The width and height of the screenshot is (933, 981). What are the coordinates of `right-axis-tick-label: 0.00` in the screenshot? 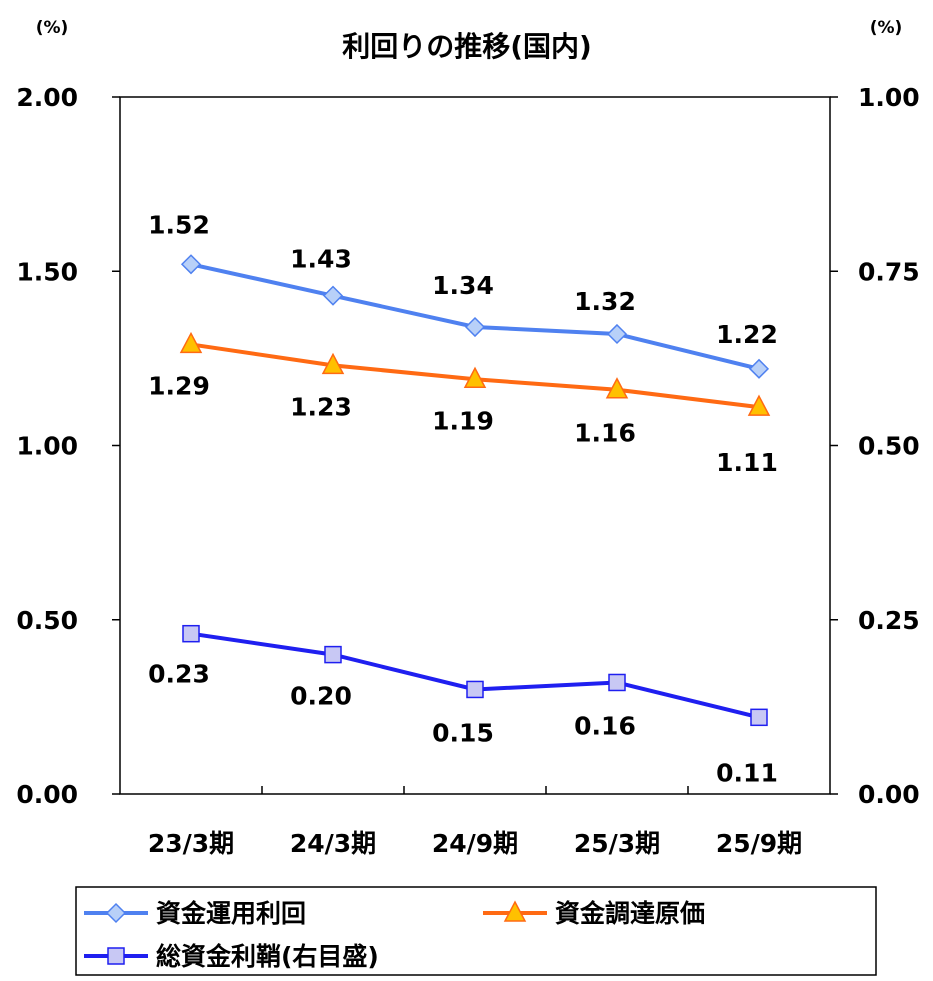 It's located at (889, 794).